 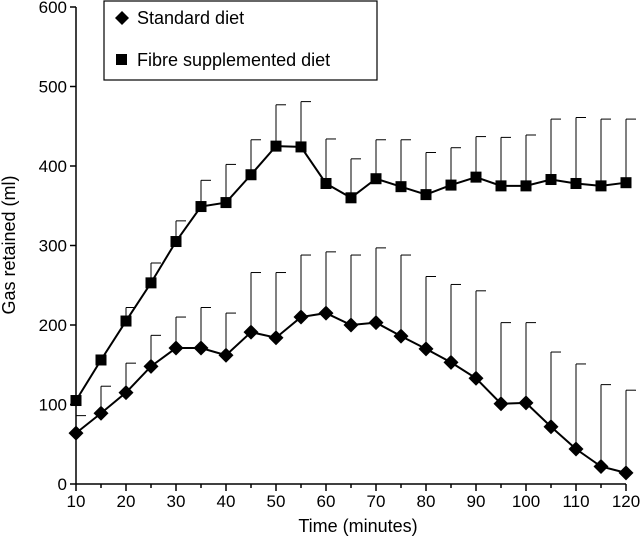 What do you see at coordinates (476, 501) in the screenshot?
I see `x-tick-label-90: 90` at bounding box center [476, 501].